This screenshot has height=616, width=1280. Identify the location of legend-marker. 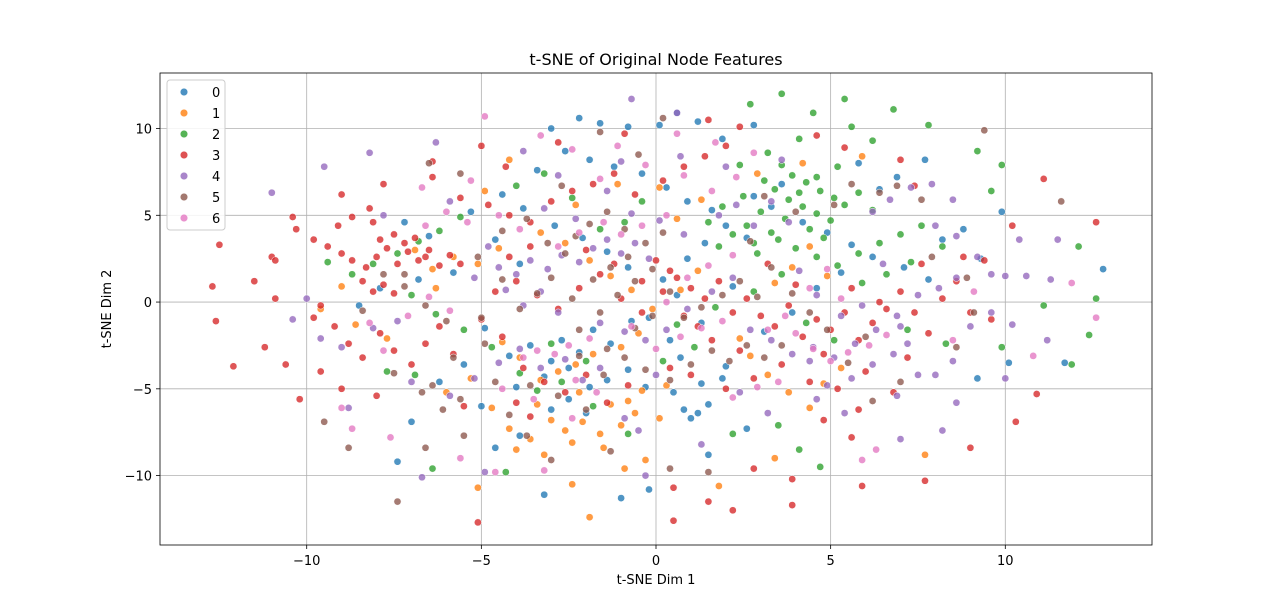
(184, 92).